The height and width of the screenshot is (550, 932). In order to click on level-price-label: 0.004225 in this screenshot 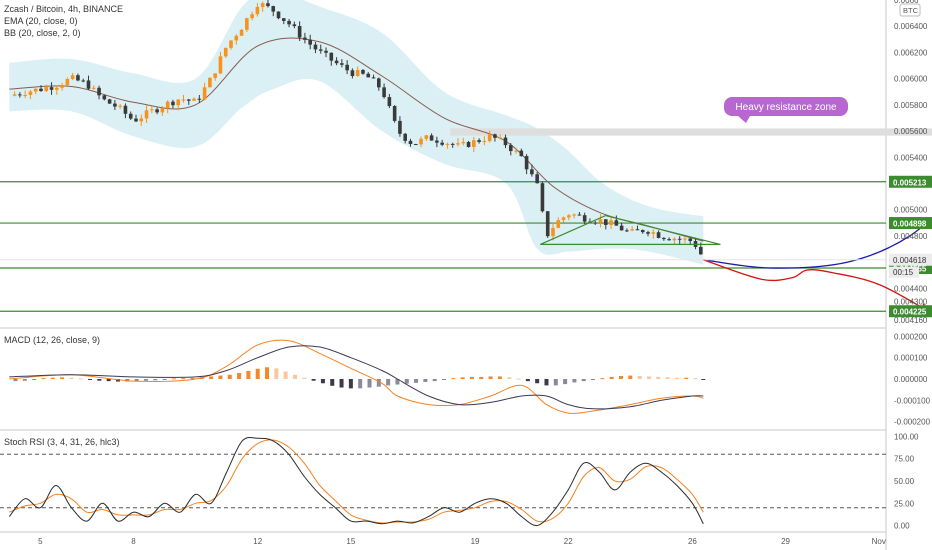, I will do `click(910, 312)`.